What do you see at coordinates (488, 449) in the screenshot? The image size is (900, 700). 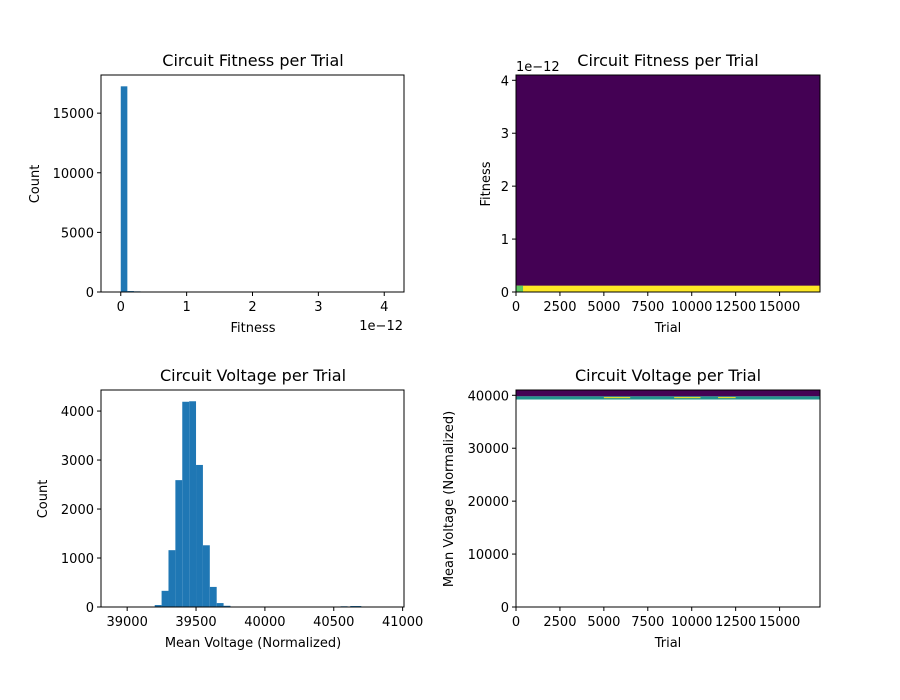 I see `voltage-heatmap-ytick-label-3: 30000` at bounding box center [488, 449].